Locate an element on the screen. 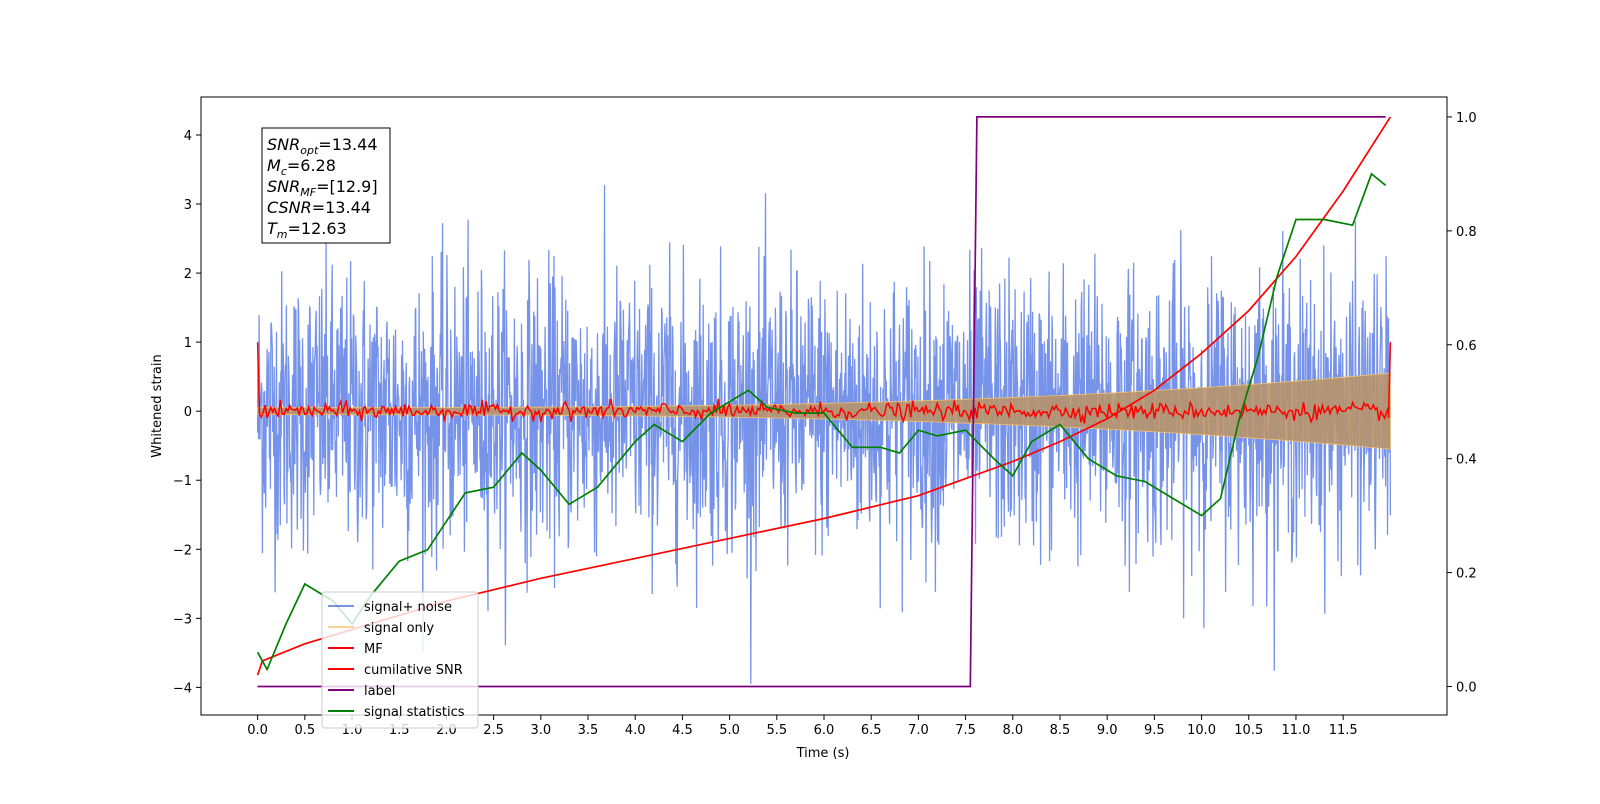 The image size is (1600, 804). y-tick-right-label: 0.4 is located at coordinates (1466, 460).